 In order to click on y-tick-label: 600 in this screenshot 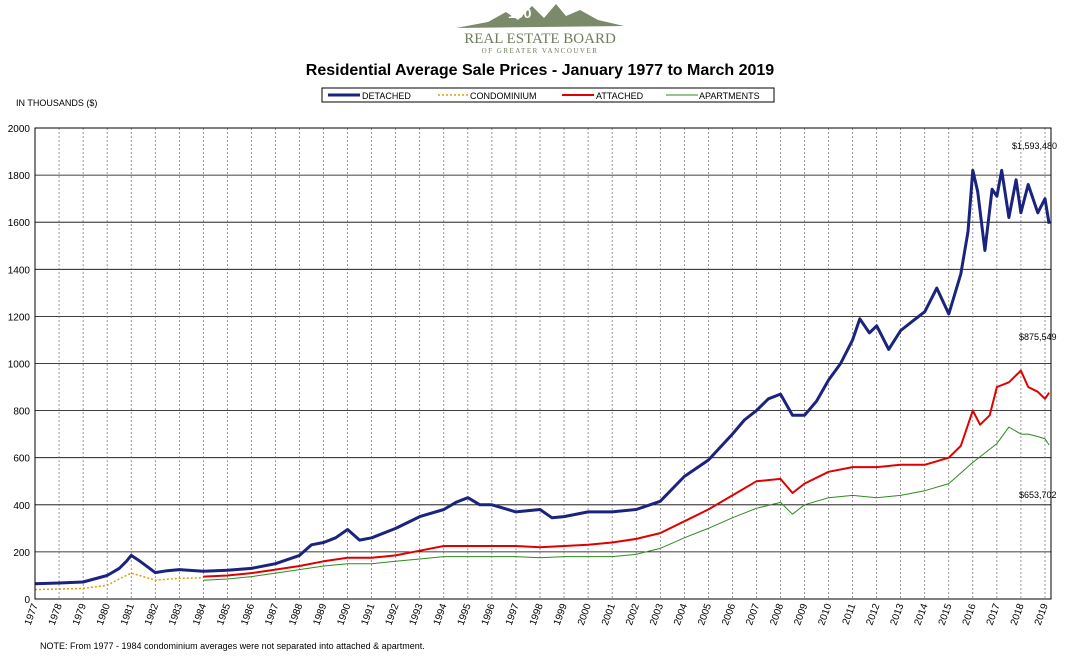, I will do `click(21, 459)`.